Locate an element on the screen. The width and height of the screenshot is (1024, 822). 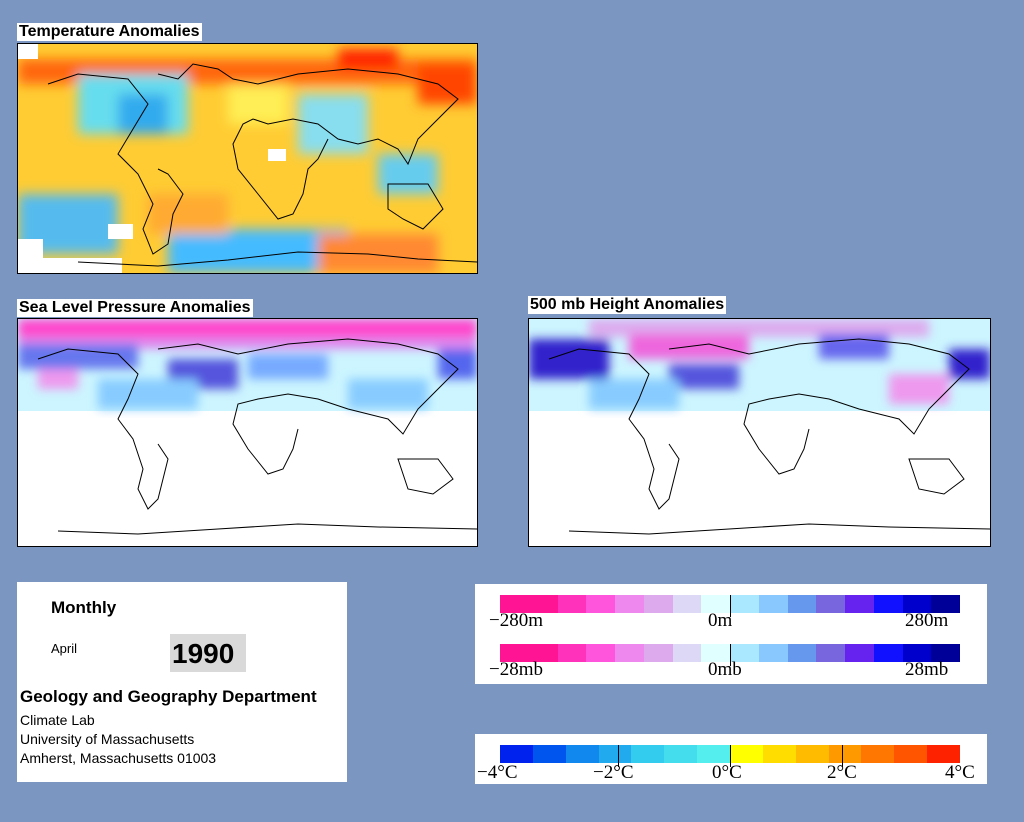
temperature-legend: −4°C −2°C 0°C 2°C 4°C is located at coordinates (731, 759).